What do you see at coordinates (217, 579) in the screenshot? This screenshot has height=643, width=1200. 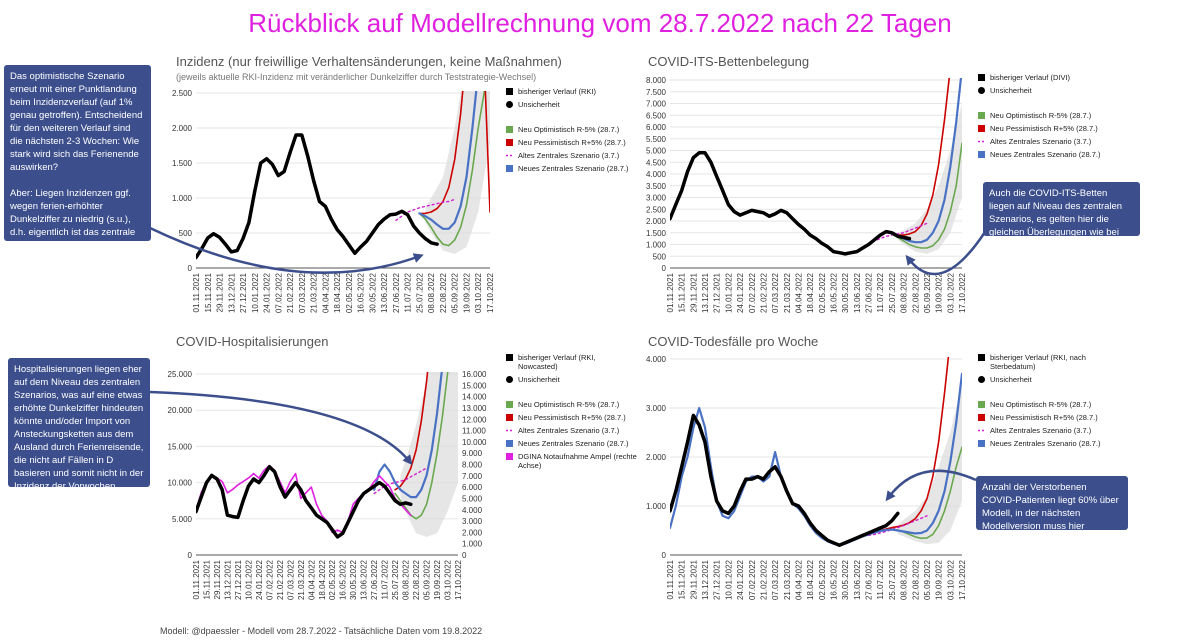 I see `x-tick-label: 29.11.2021` at bounding box center [217, 579].